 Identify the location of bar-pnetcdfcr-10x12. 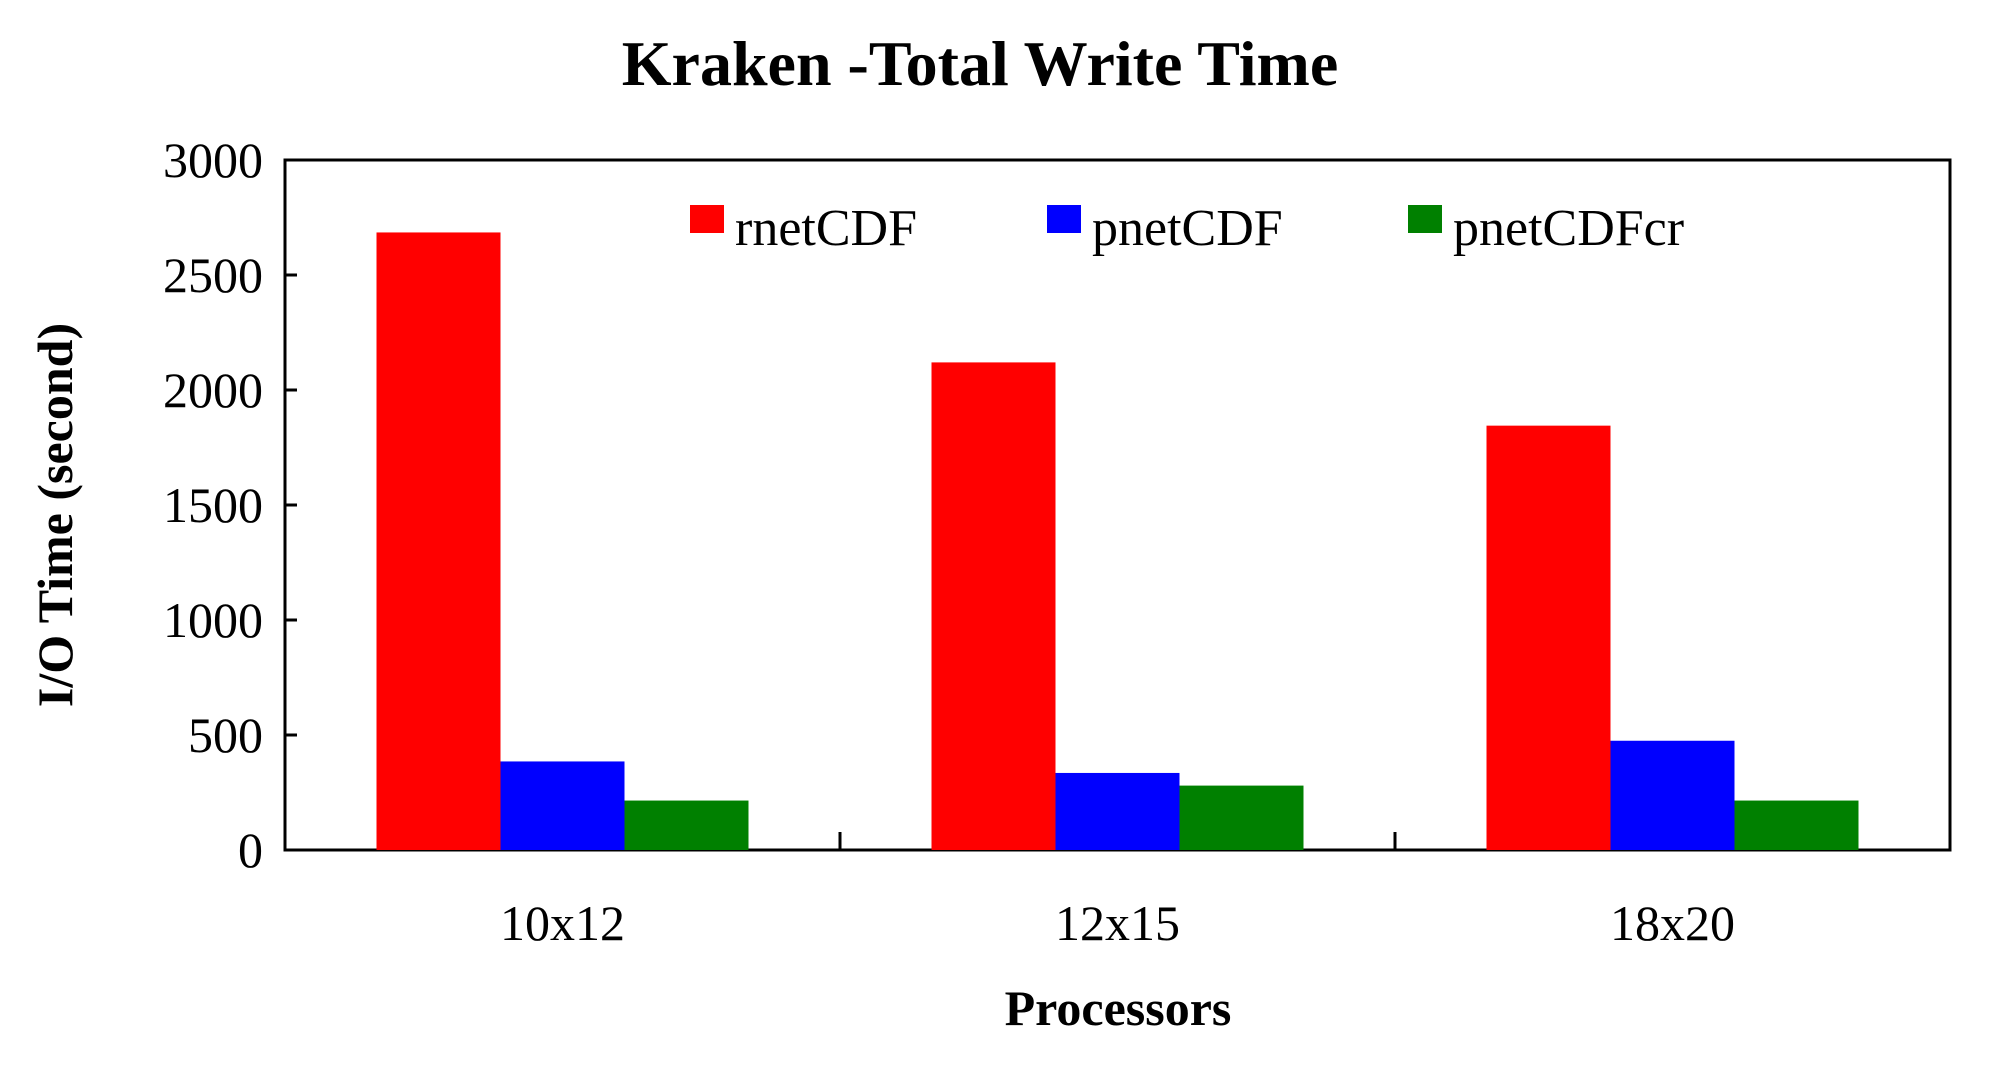
(686, 825).